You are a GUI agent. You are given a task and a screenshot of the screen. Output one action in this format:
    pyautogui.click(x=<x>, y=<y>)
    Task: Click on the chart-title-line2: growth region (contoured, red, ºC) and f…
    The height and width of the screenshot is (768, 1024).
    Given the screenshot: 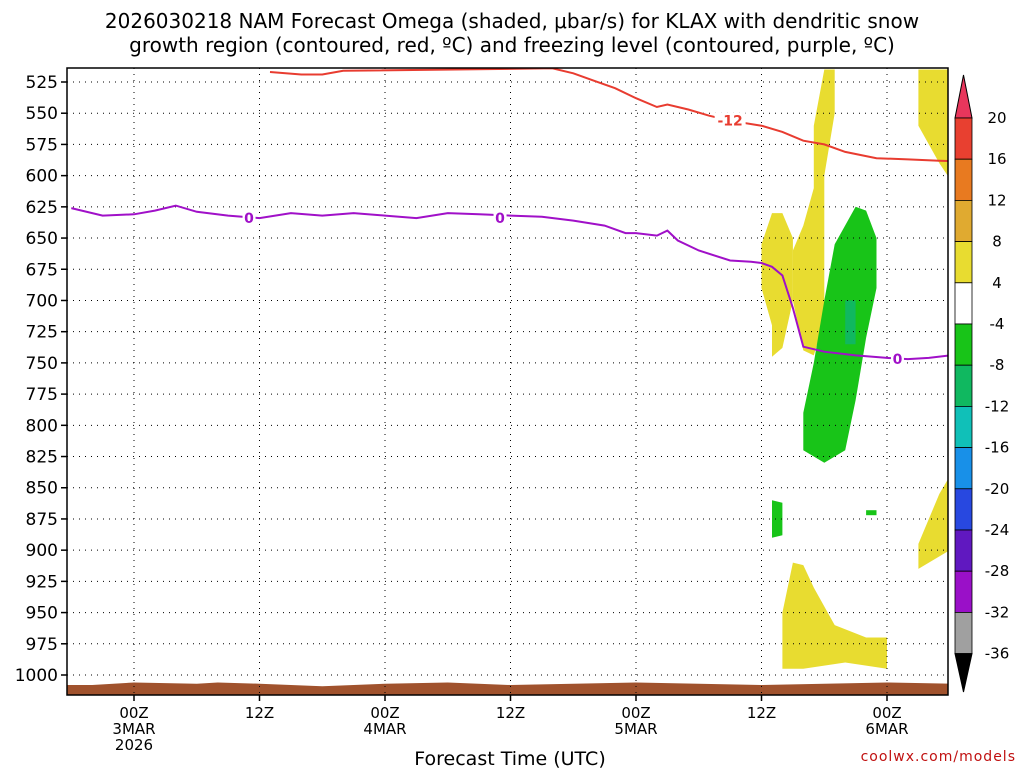 What is the action you would take?
    pyautogui.click(x=512, y=45)
    